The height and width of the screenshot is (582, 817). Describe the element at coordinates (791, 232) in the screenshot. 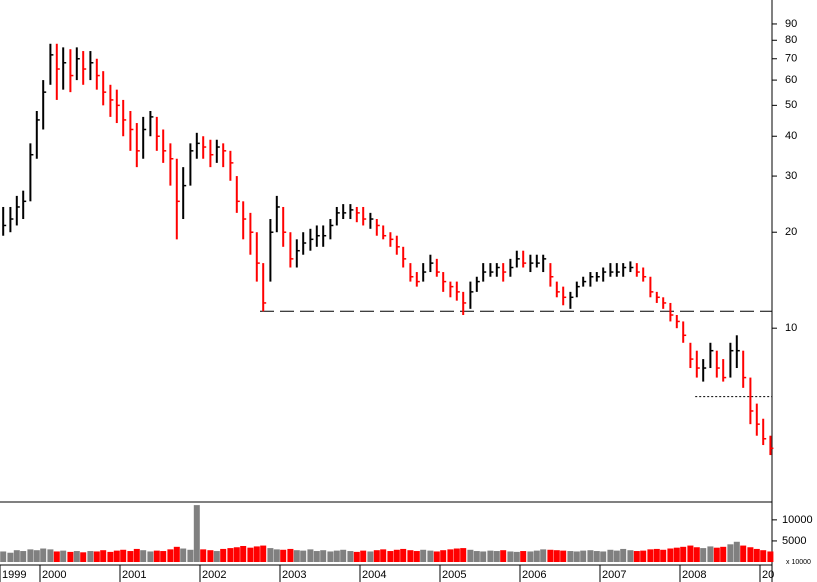

I see `y-tick-label: 20` at that location.